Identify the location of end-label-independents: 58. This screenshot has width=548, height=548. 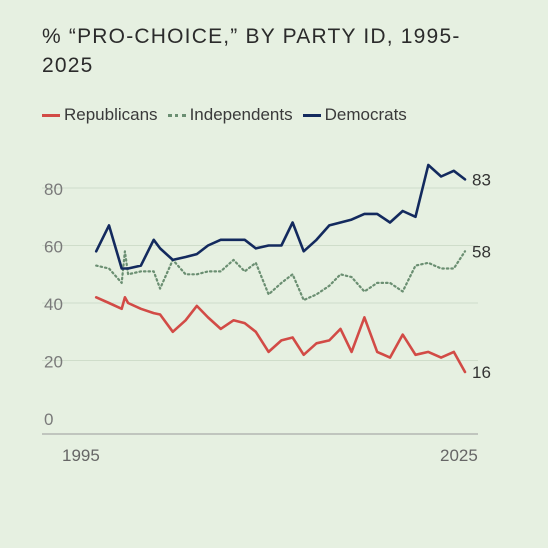
(481, 251).